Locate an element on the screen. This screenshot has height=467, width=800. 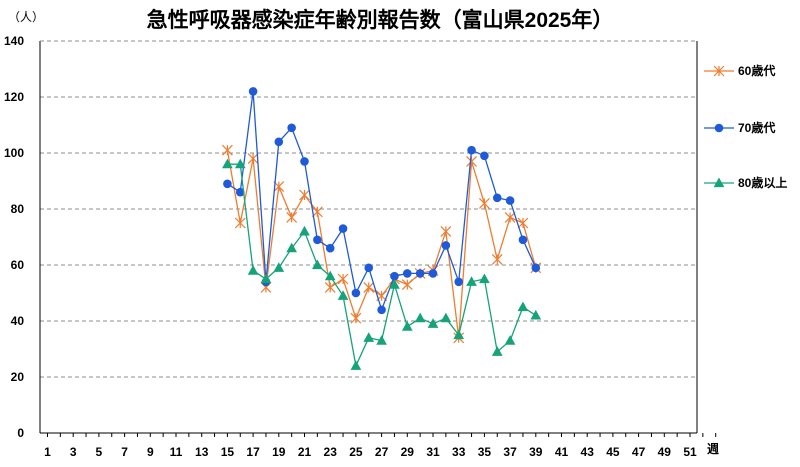
x-tick-label: 41 is located at coordinates (562, 452).